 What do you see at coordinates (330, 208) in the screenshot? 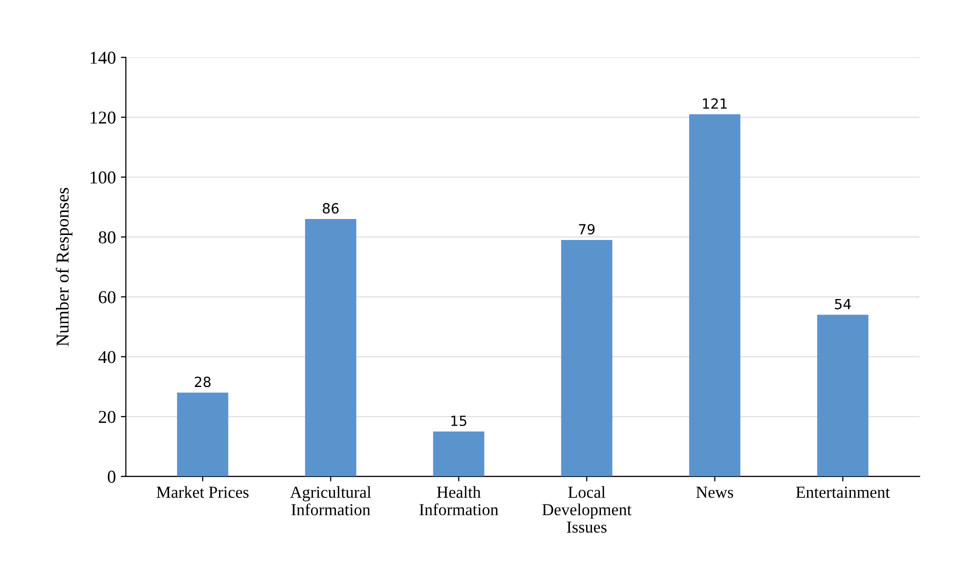
I see `data-label: 86` at bounding box center [330, 208].